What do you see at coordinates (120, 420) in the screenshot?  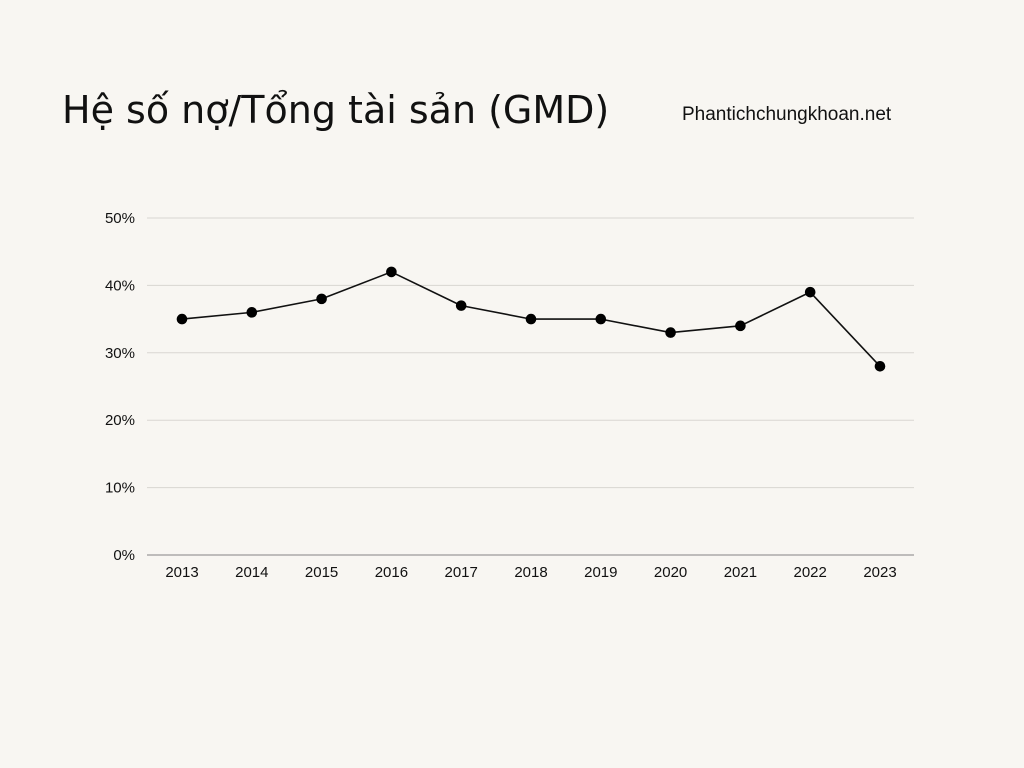 I see `y-tick-label: 20%` at bounding box center [120, 420].